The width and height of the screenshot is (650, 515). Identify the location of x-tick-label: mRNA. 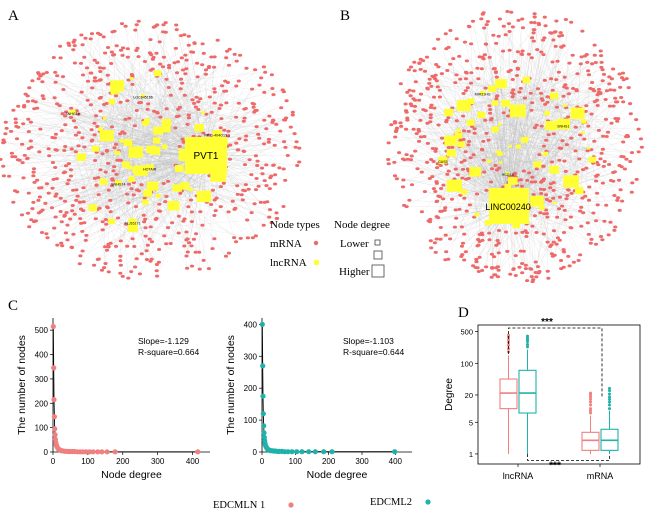
(600, 476).